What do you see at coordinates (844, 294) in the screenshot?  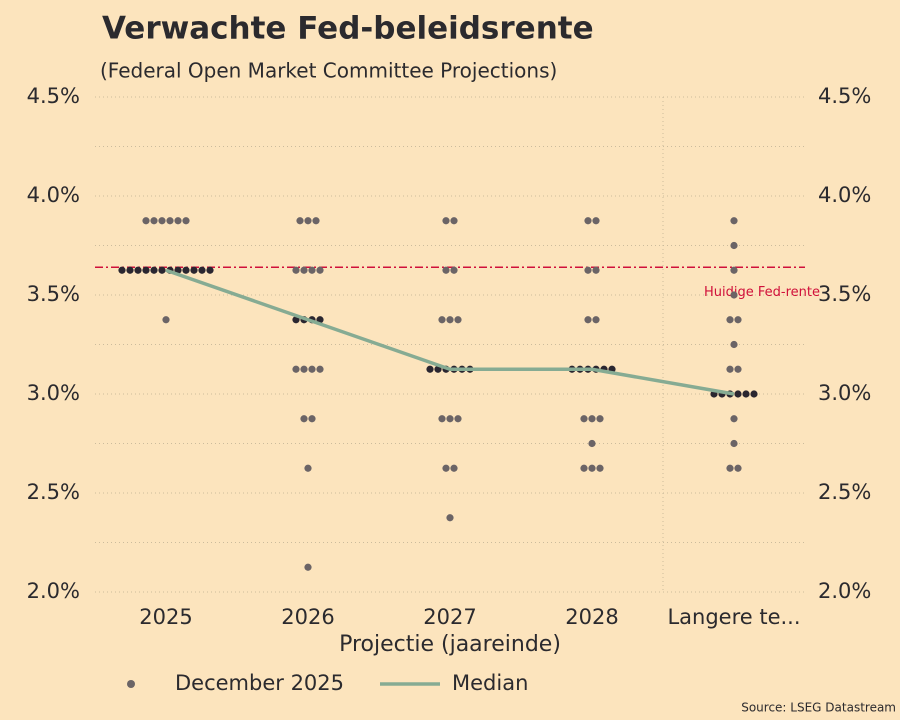 I see `y-tick-label-right: 3.5%` at bounding box center [844, 294].